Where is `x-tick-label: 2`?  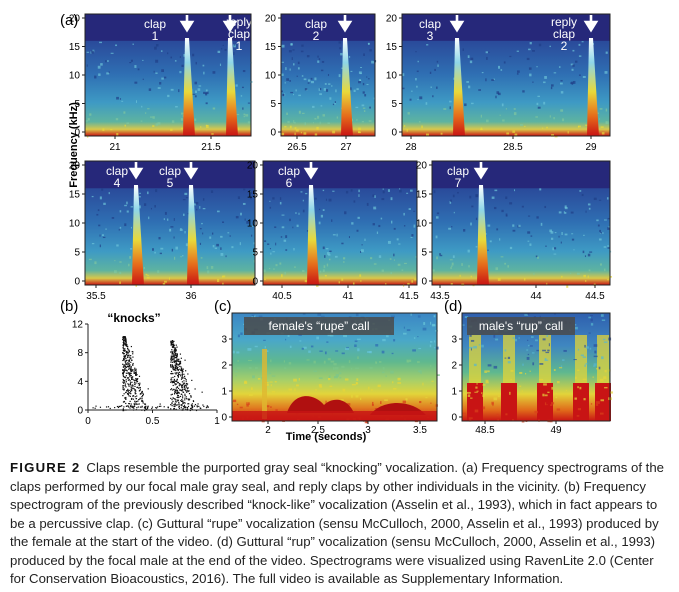 x-tick-label: 2 is located at coordinates (268, 430).